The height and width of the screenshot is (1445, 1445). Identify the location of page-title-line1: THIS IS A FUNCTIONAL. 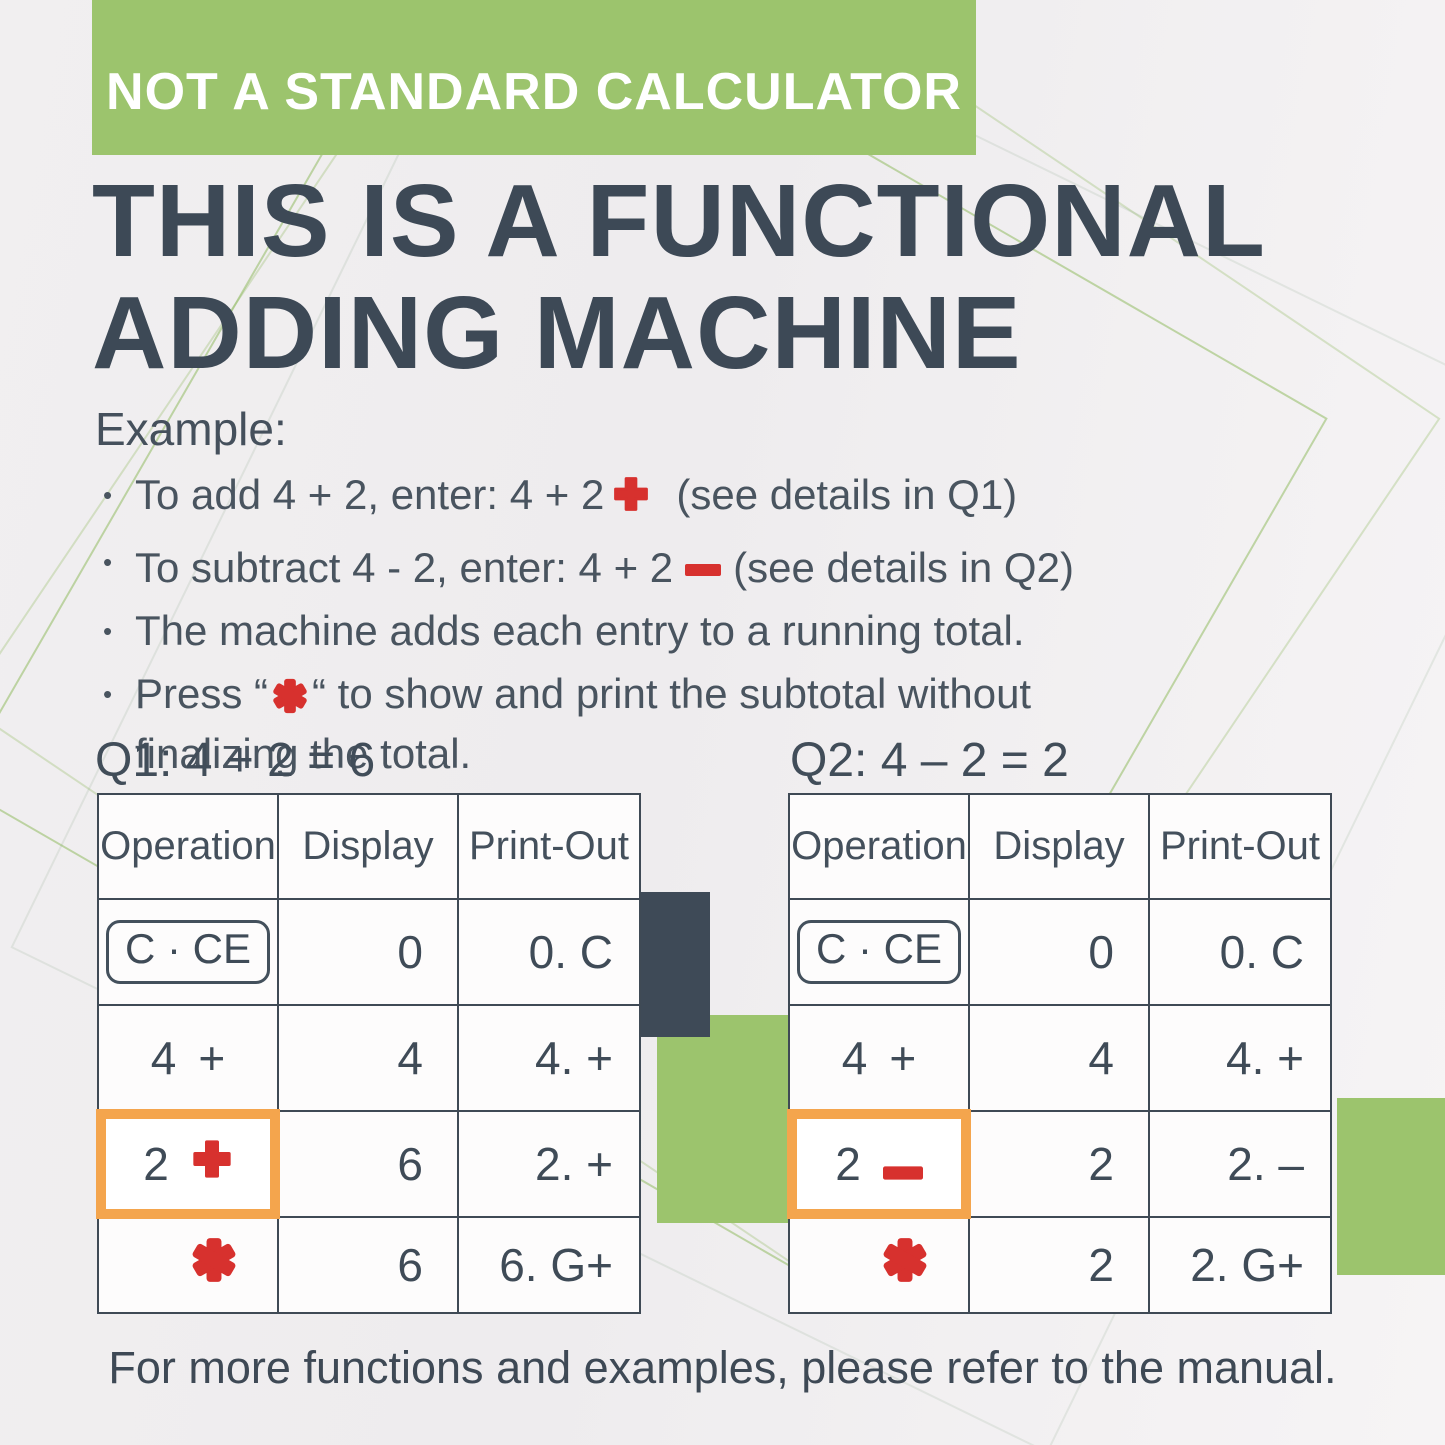
(679, 220).